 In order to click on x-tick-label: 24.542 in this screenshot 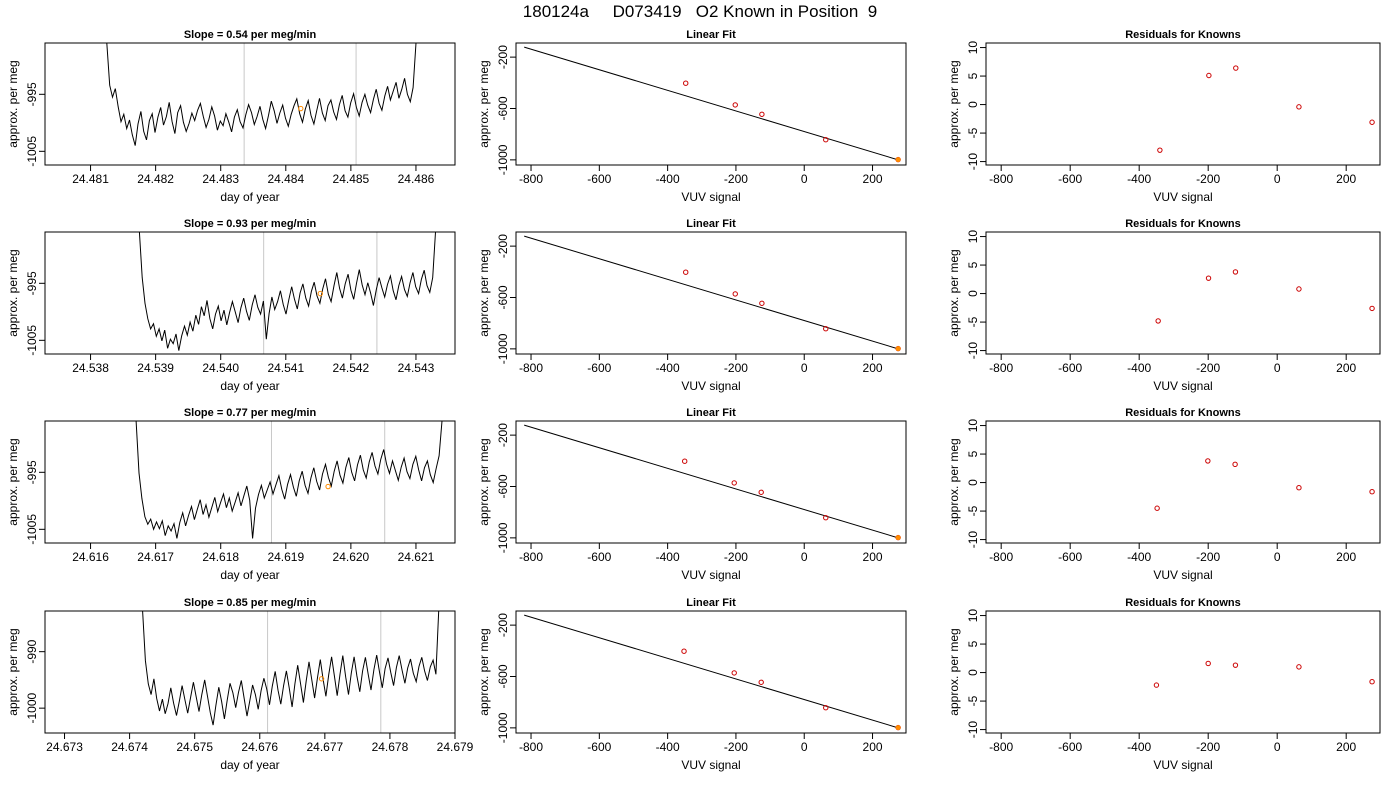, I will do `click(351, 368)`.